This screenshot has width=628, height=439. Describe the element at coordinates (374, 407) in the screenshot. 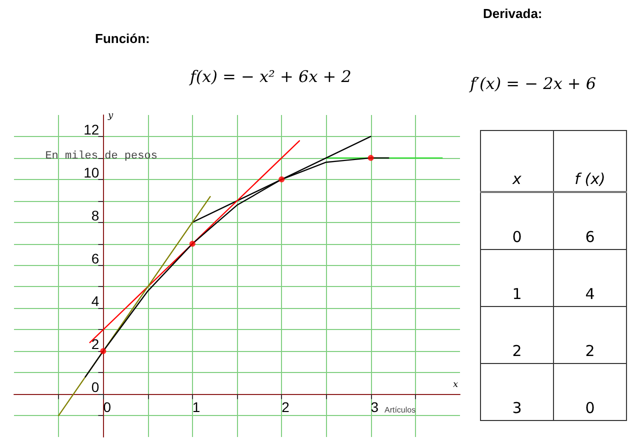

I see `x-tick-label: 3` at that location.